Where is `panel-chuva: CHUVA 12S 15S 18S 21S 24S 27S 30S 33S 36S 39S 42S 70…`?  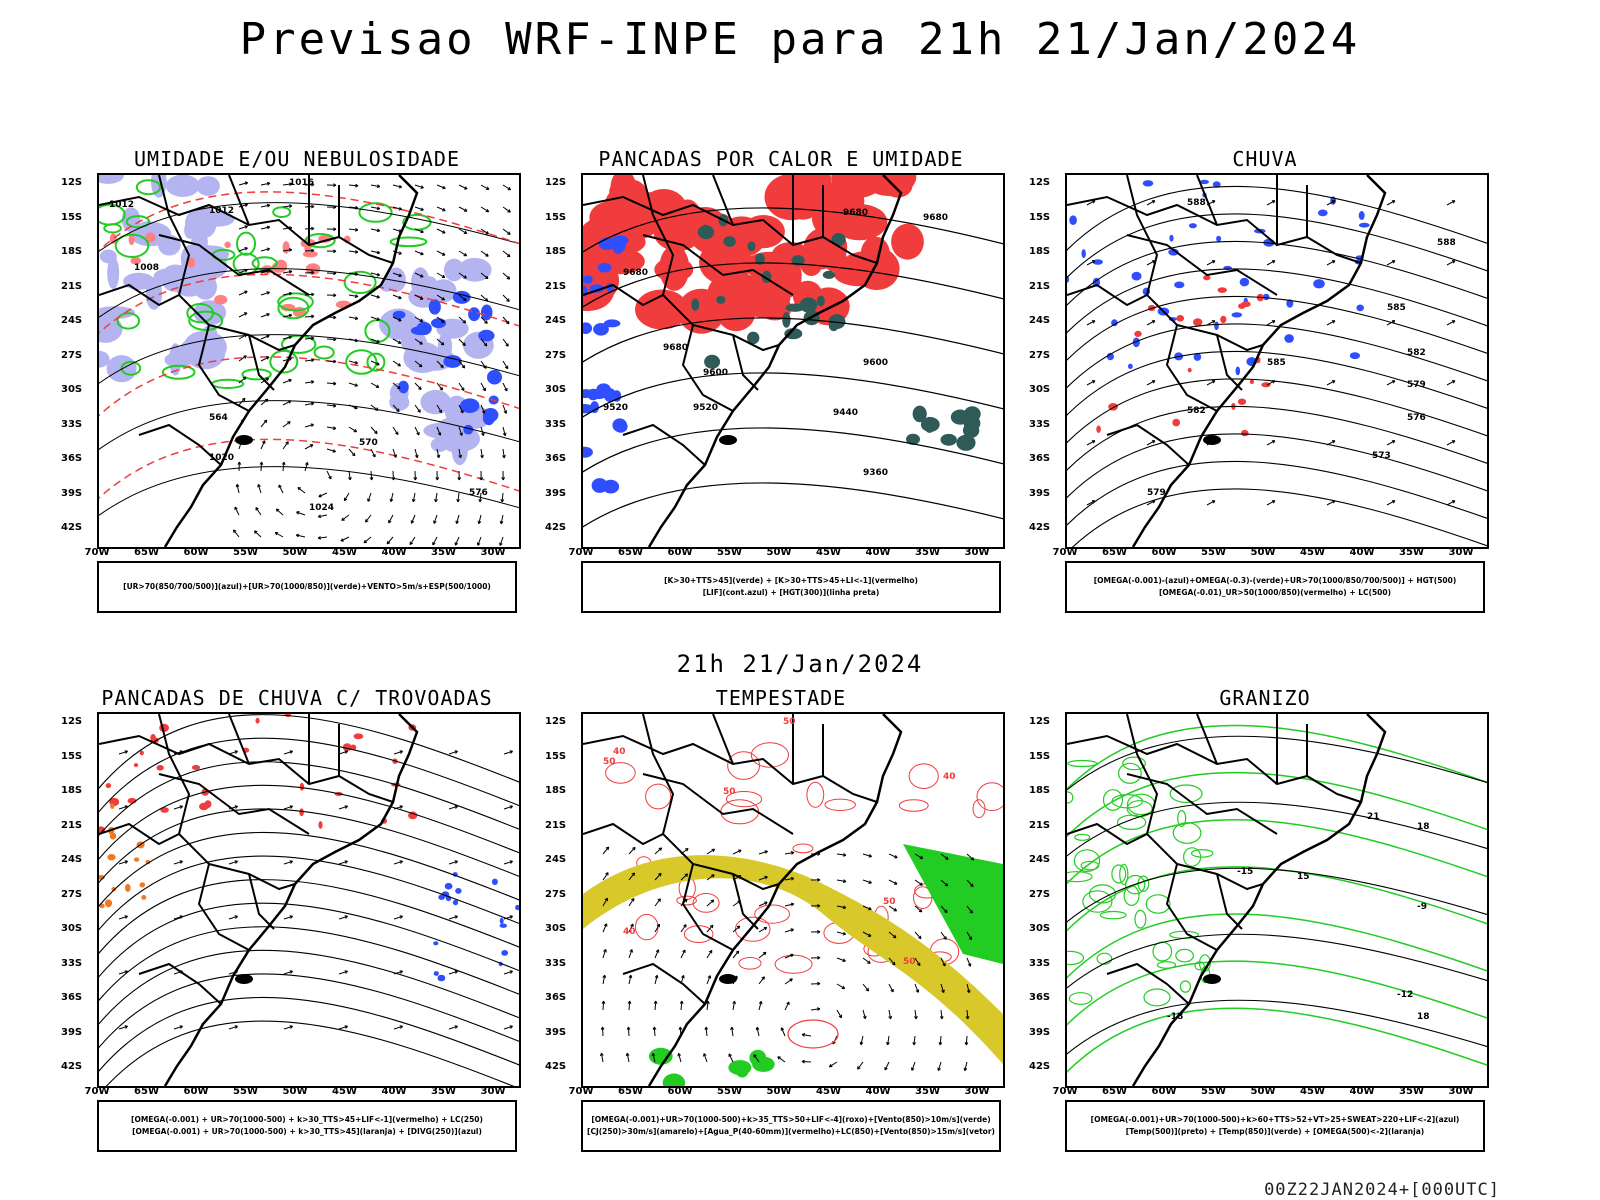
panel-chuva: CHUVA 12S 15S 18S 21S 24S 27S 30S 33S 36S 39S 42S 70… is located at coordinates (1265, 382).